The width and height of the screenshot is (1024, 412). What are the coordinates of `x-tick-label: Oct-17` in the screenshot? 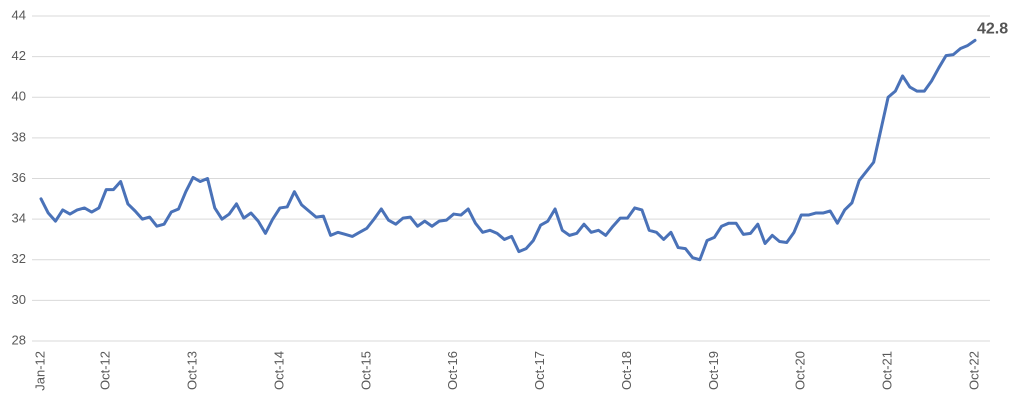 It's located at (539, 370).